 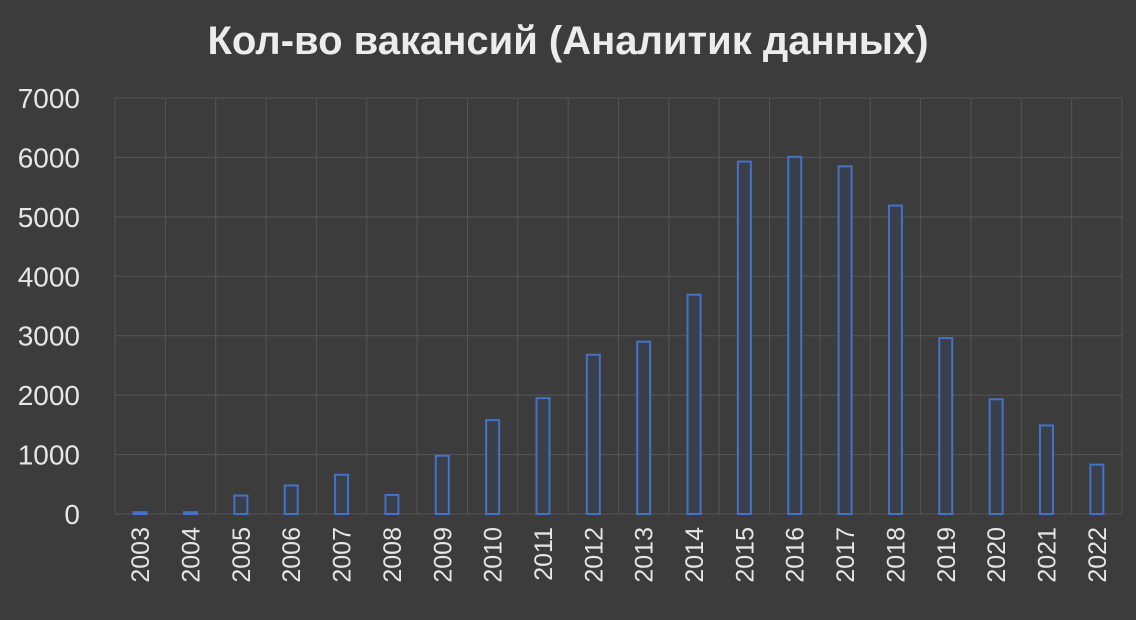 What do you see at coordinates (292, 555) in the screenshot?
I see `x-tick-label: 2006` at bounding box center [292, 555].